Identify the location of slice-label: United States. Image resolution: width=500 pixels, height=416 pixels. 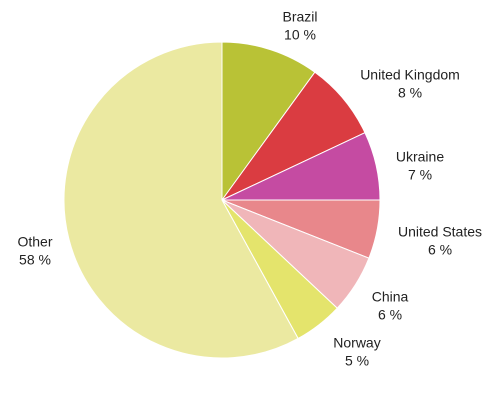
(440, 232).